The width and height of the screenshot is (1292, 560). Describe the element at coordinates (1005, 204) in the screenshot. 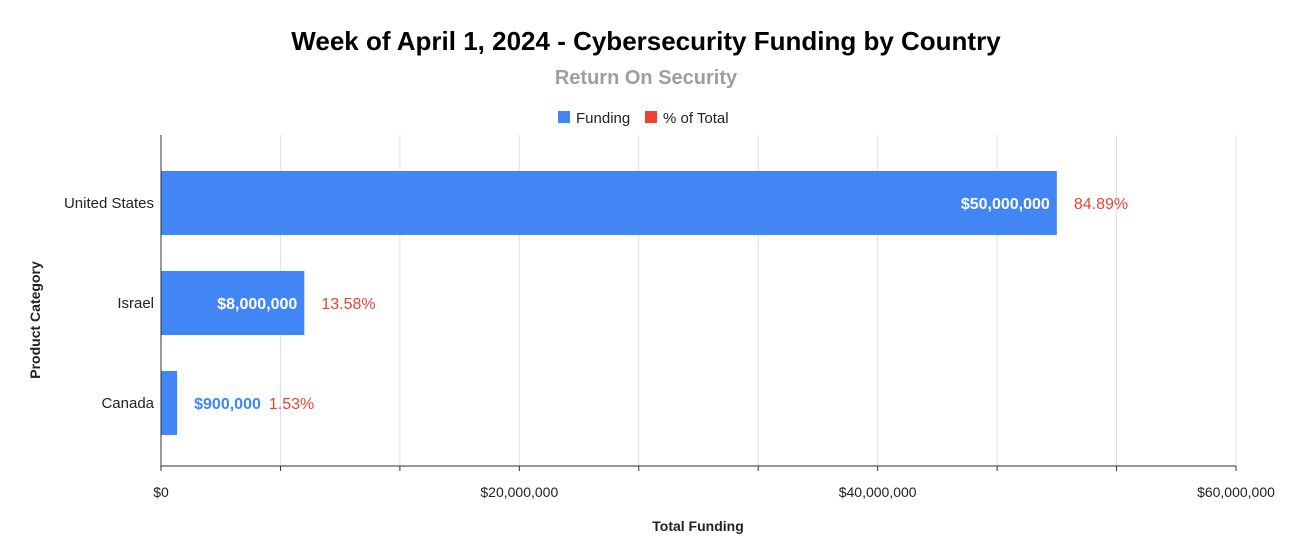

I see `value-label-funding: $50,000,000` at that location.